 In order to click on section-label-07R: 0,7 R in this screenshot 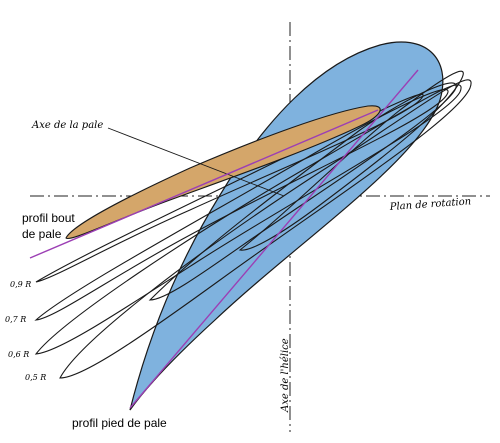, I will do `click(15, 319)`.